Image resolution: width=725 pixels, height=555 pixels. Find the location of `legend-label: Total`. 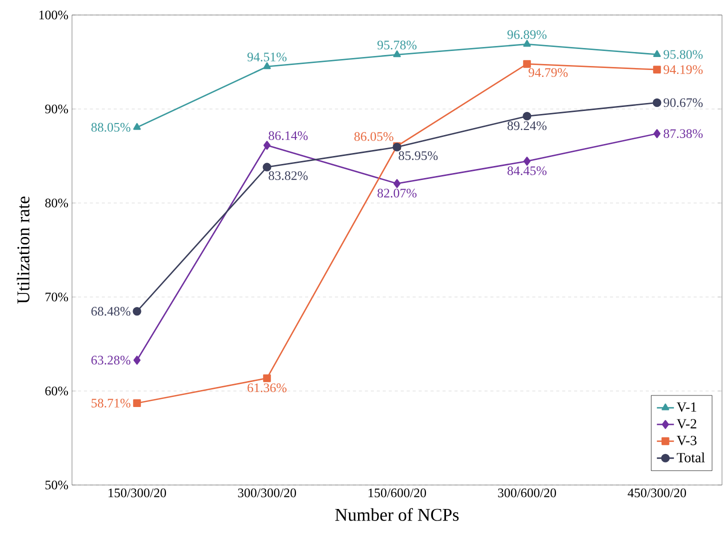

legend-label: Total is located at coordinates (690, 457).